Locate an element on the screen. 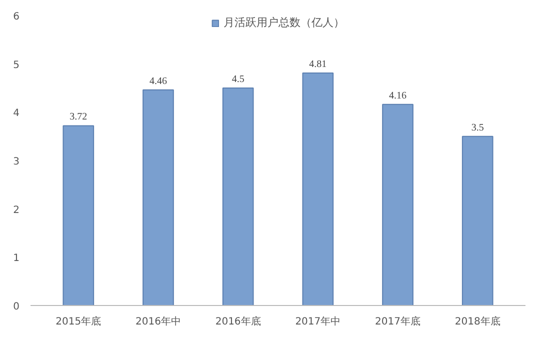  y-tick-label: 3 is located at coordinates (16, 162).